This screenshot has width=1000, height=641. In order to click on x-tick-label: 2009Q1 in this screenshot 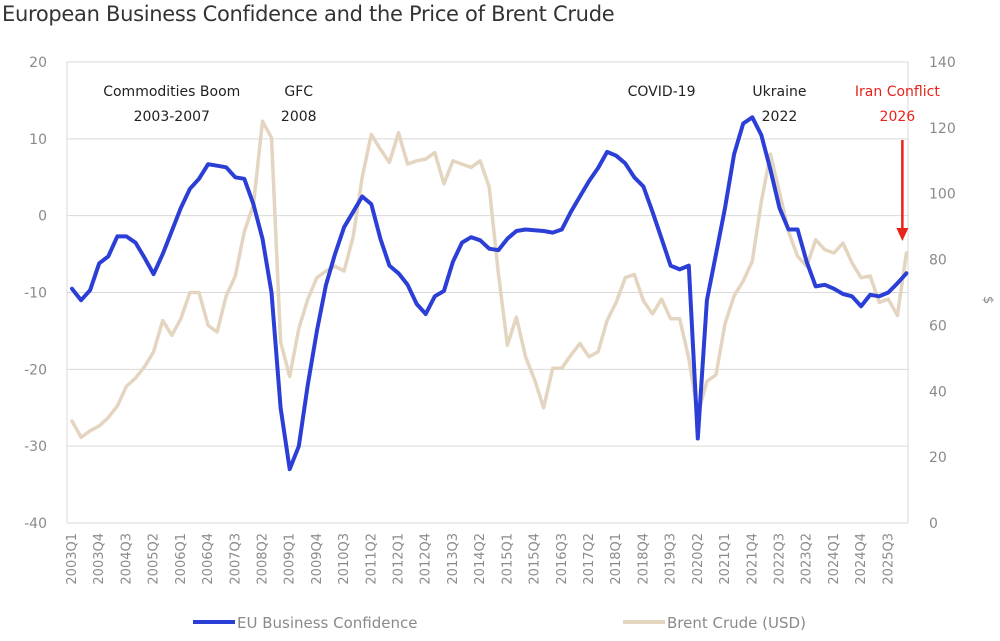, I will do `click(290, 559)`.